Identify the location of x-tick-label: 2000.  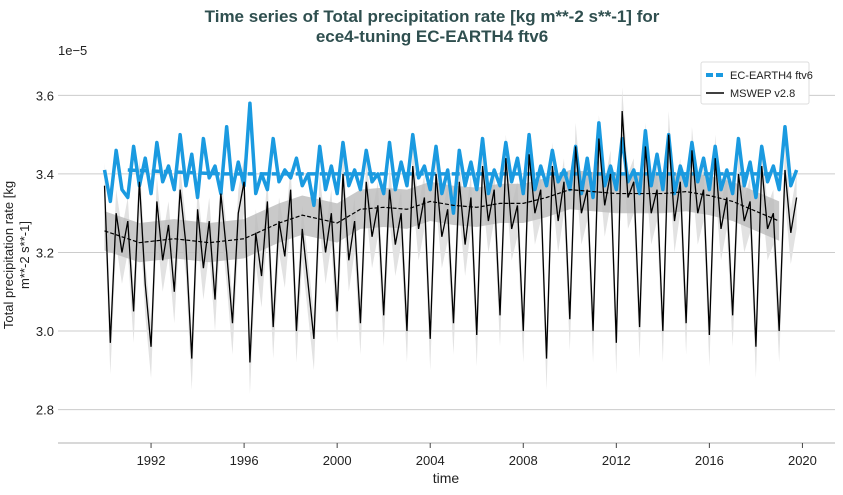
(337, 460).